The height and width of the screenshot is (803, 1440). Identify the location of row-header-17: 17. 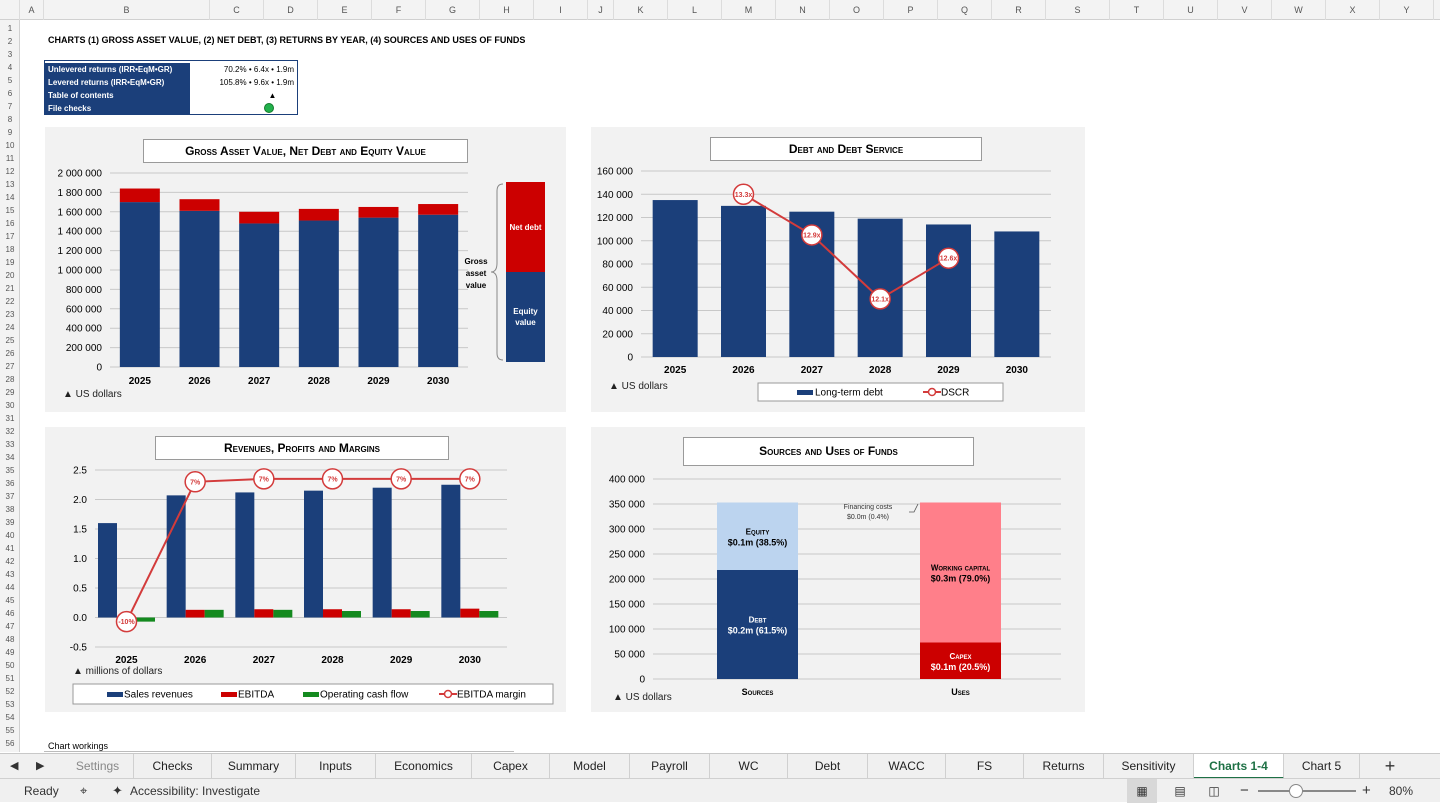
(10, 236).